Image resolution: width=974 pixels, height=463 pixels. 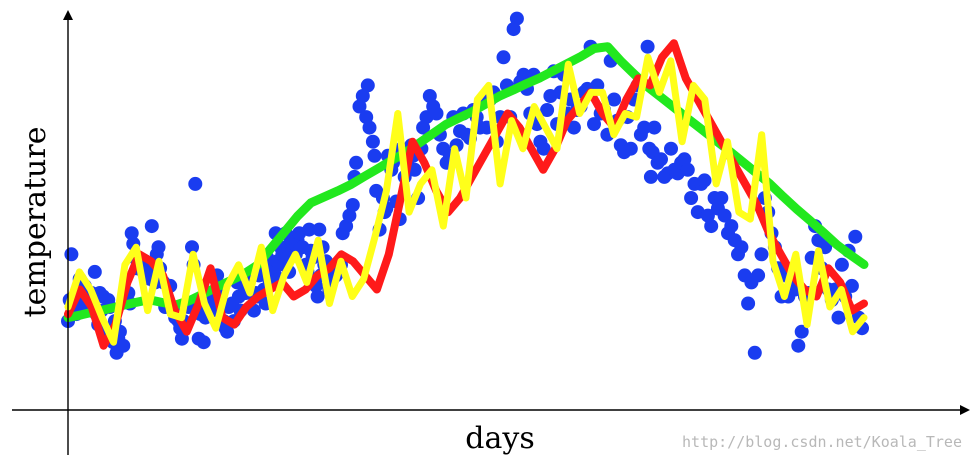 What do you see at coordinates (822, 442) in the screenshot?
I see `watermark-text: http://blog.csdn.net/Koala_Tree` at bounding box center [822, 442].